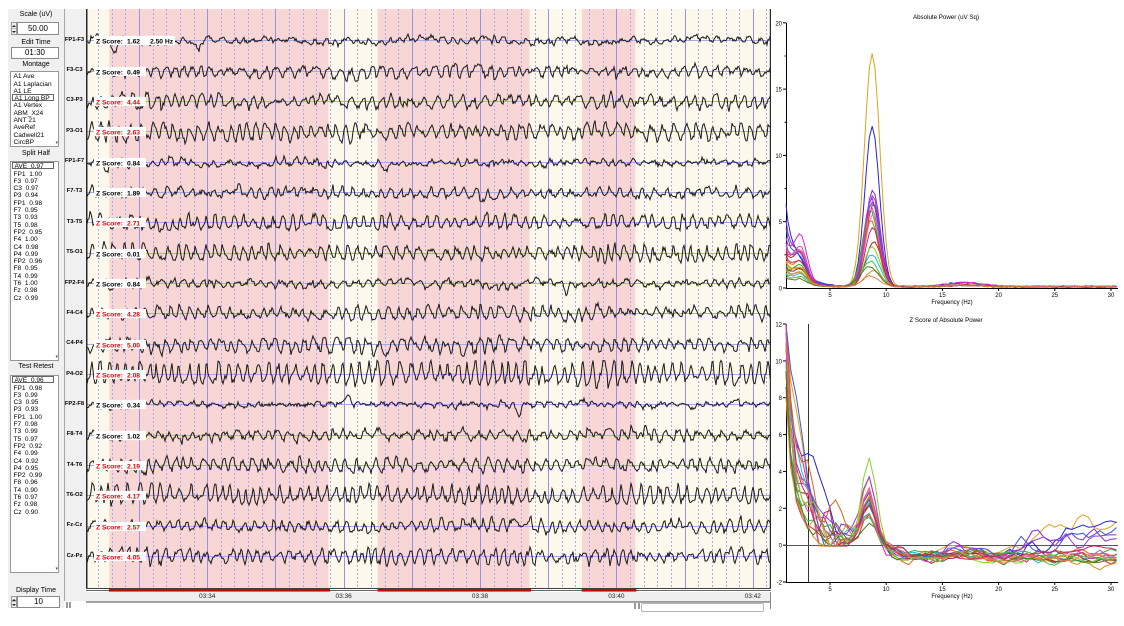 This screenshot has width=1124, height=626. I want to click on svg-text: 4.28, so click(133, 315).